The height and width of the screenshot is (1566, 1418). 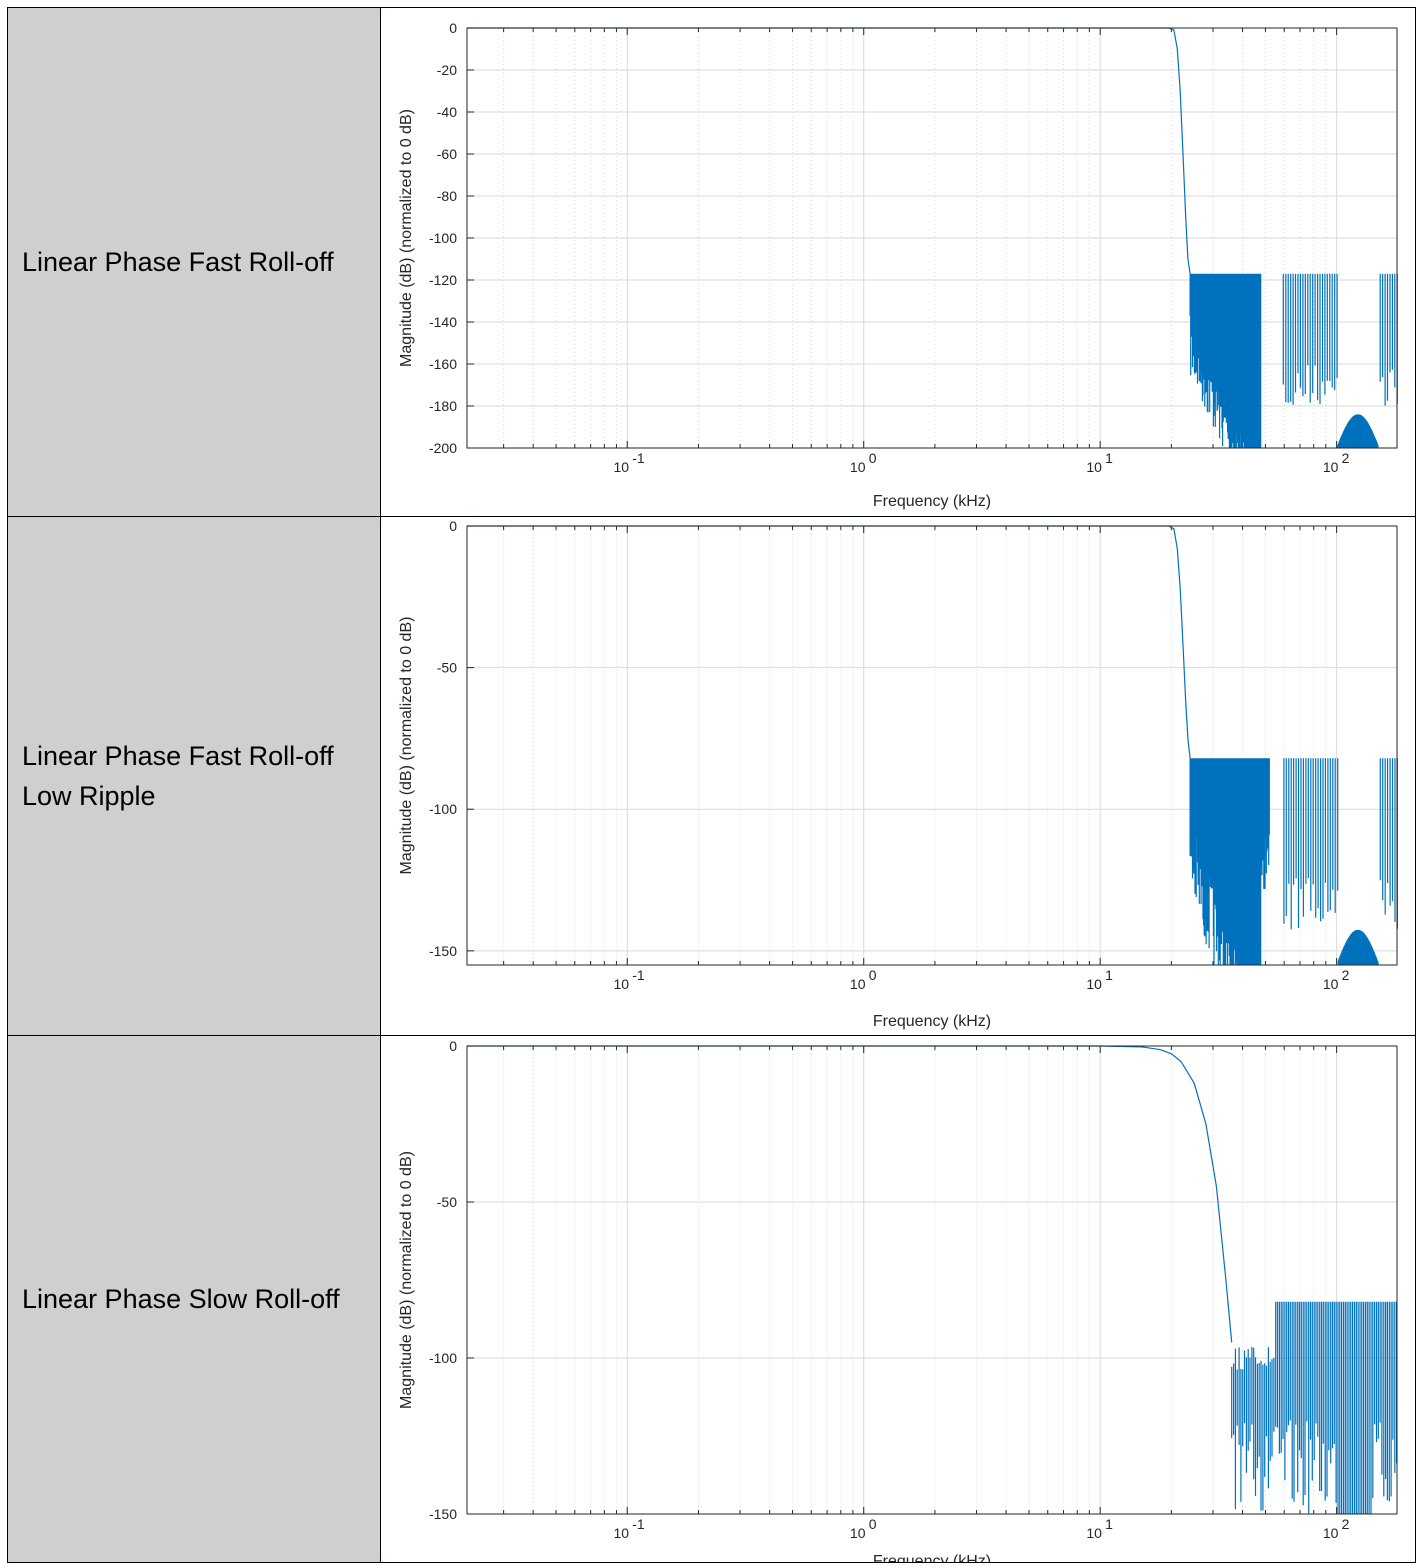 I want to click on filter-name: Linear Phase Fast Roll-off, so click(x=178, y=262).